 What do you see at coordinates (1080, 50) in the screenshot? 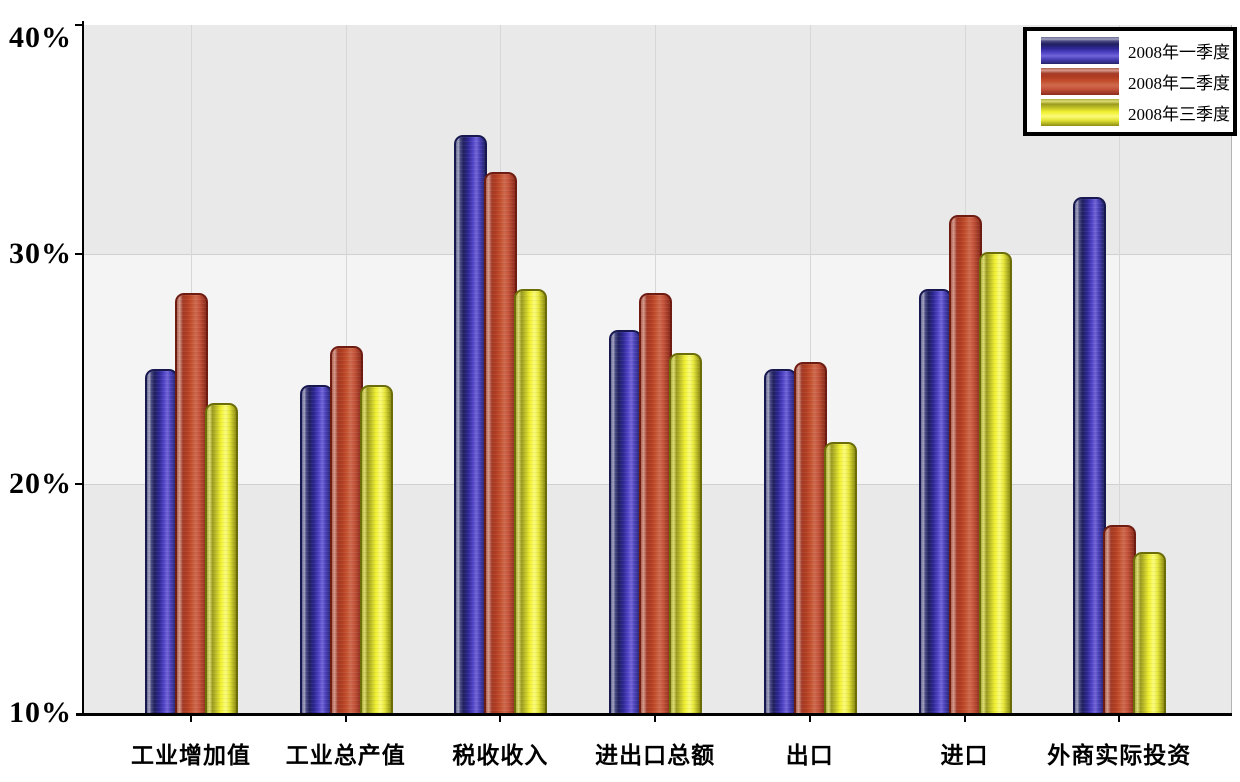
I see `legend-swatch-q1` at bounding box center [1080, 50].